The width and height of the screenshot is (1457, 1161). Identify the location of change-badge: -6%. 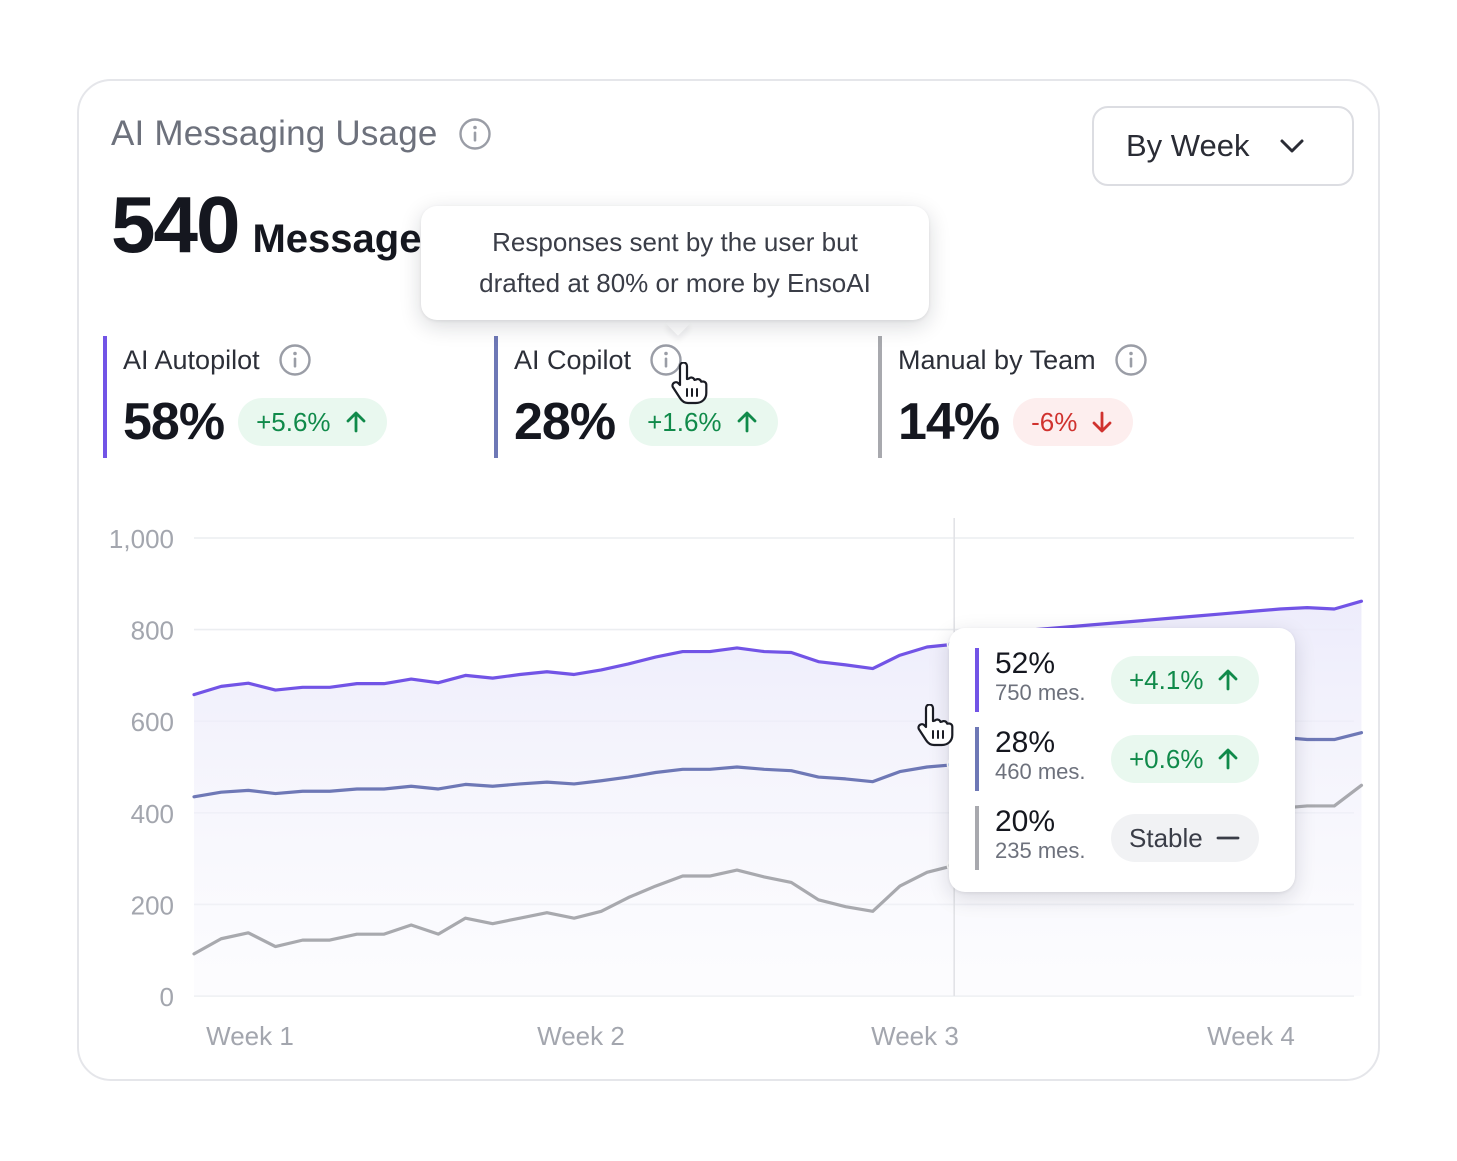
(1073, 422).